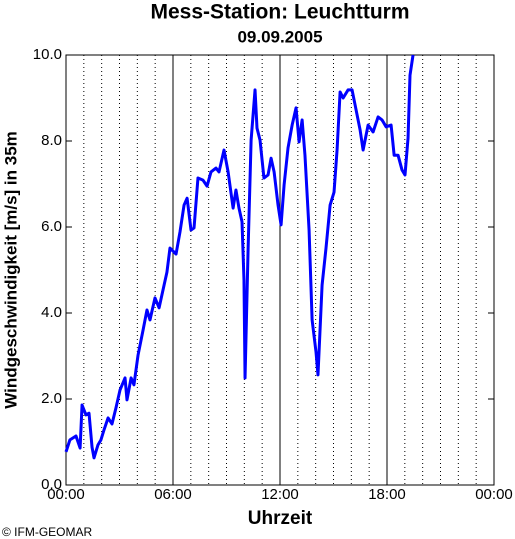 Image resolution: width=515 pixels, height=539 pixels. I want to click on x-tick-label: 12:00, so click(280, 494).